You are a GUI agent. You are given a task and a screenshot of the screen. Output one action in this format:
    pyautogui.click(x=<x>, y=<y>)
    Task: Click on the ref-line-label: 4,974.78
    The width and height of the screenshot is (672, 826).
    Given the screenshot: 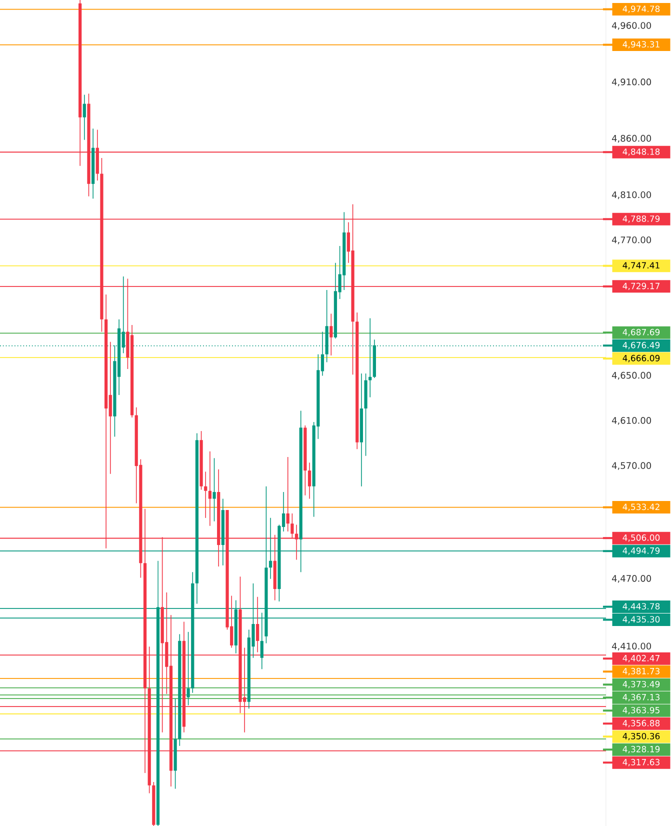 What is the action you would take?
    pyautogui.click(x=641, y=9)
    